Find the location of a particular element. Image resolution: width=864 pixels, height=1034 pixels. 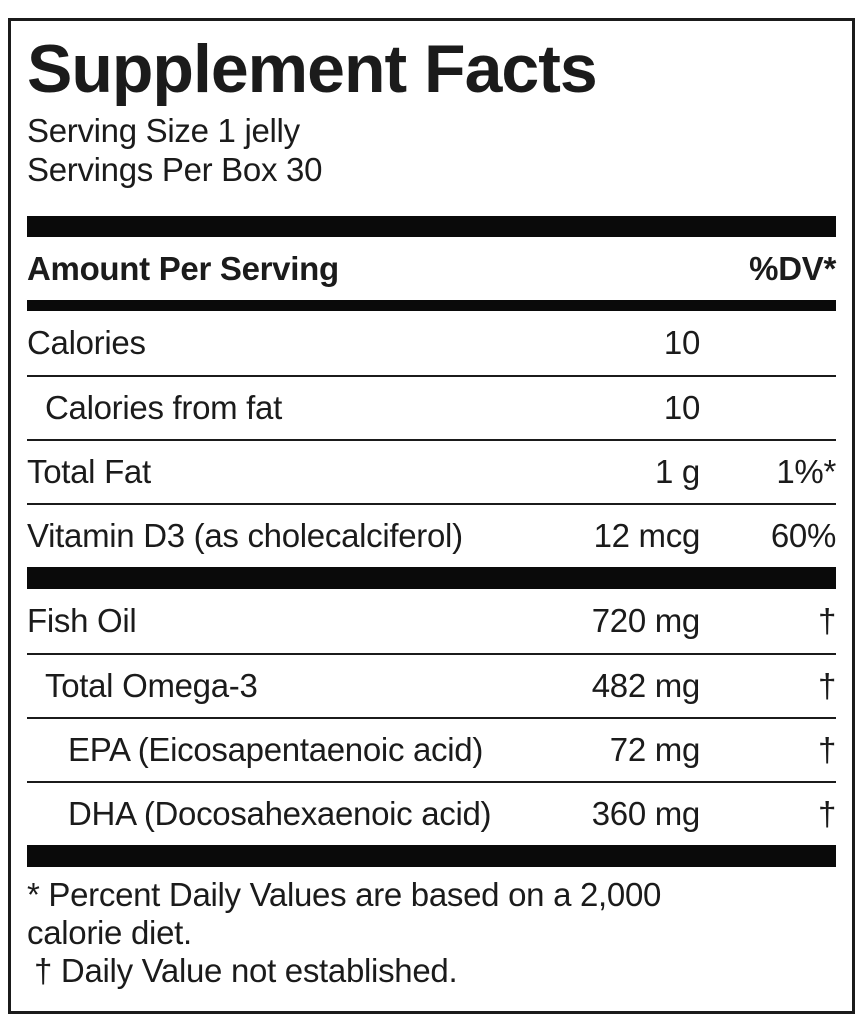

nutrient-name: EPA (Eicosapentaenoic acid) is located at coordinates (276, 749).